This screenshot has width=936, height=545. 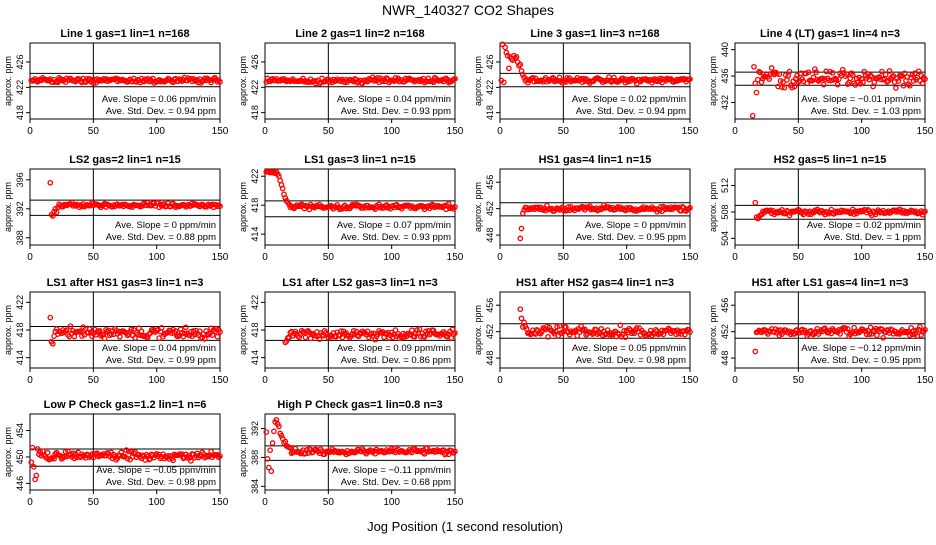 What do you see at coordinates (490, 235) in the screenshot?
I see `y-tick-label: 448` at bounding box center [490, 235].